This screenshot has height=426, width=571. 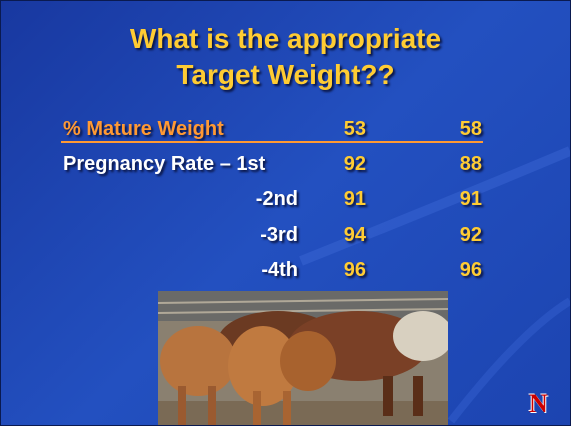 What do you see at coordinates (143, 129) in the screenshot?
I see `header-cell: % Mature Weight` at bounding box center [143, 129].